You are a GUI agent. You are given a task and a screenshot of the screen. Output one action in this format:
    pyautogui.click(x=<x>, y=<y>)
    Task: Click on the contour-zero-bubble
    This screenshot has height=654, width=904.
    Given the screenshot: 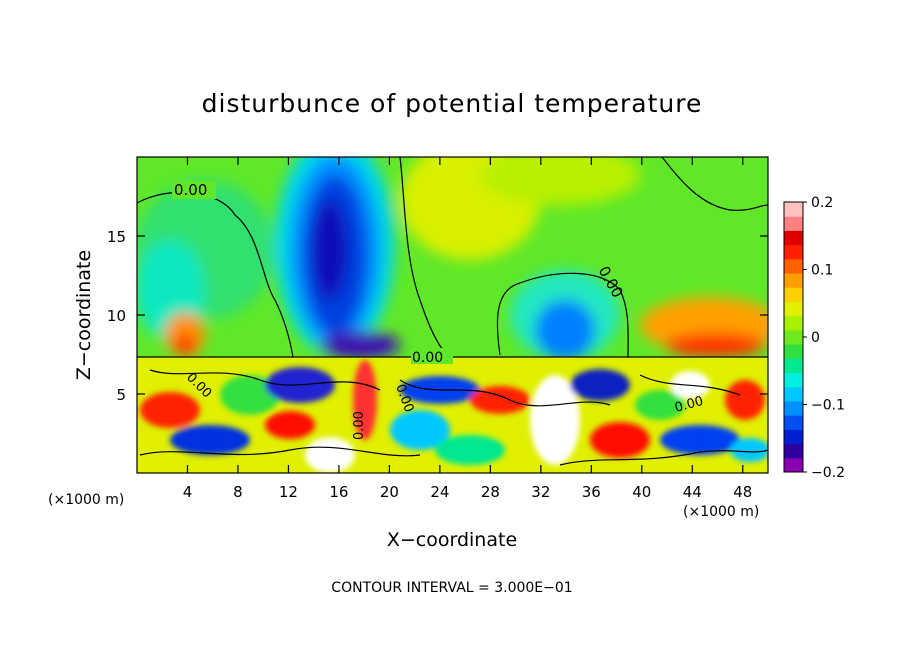 What is the action you would take?
    pyautogui.click(x=562, y=315)
    